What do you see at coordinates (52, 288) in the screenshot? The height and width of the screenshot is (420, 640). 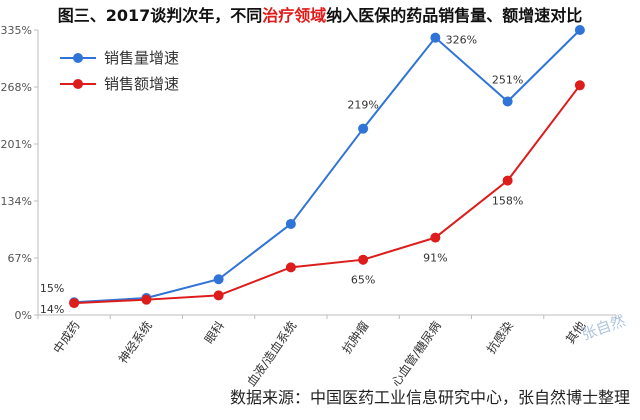 I see `data-label: 15%` at bounding box center [52, 288].